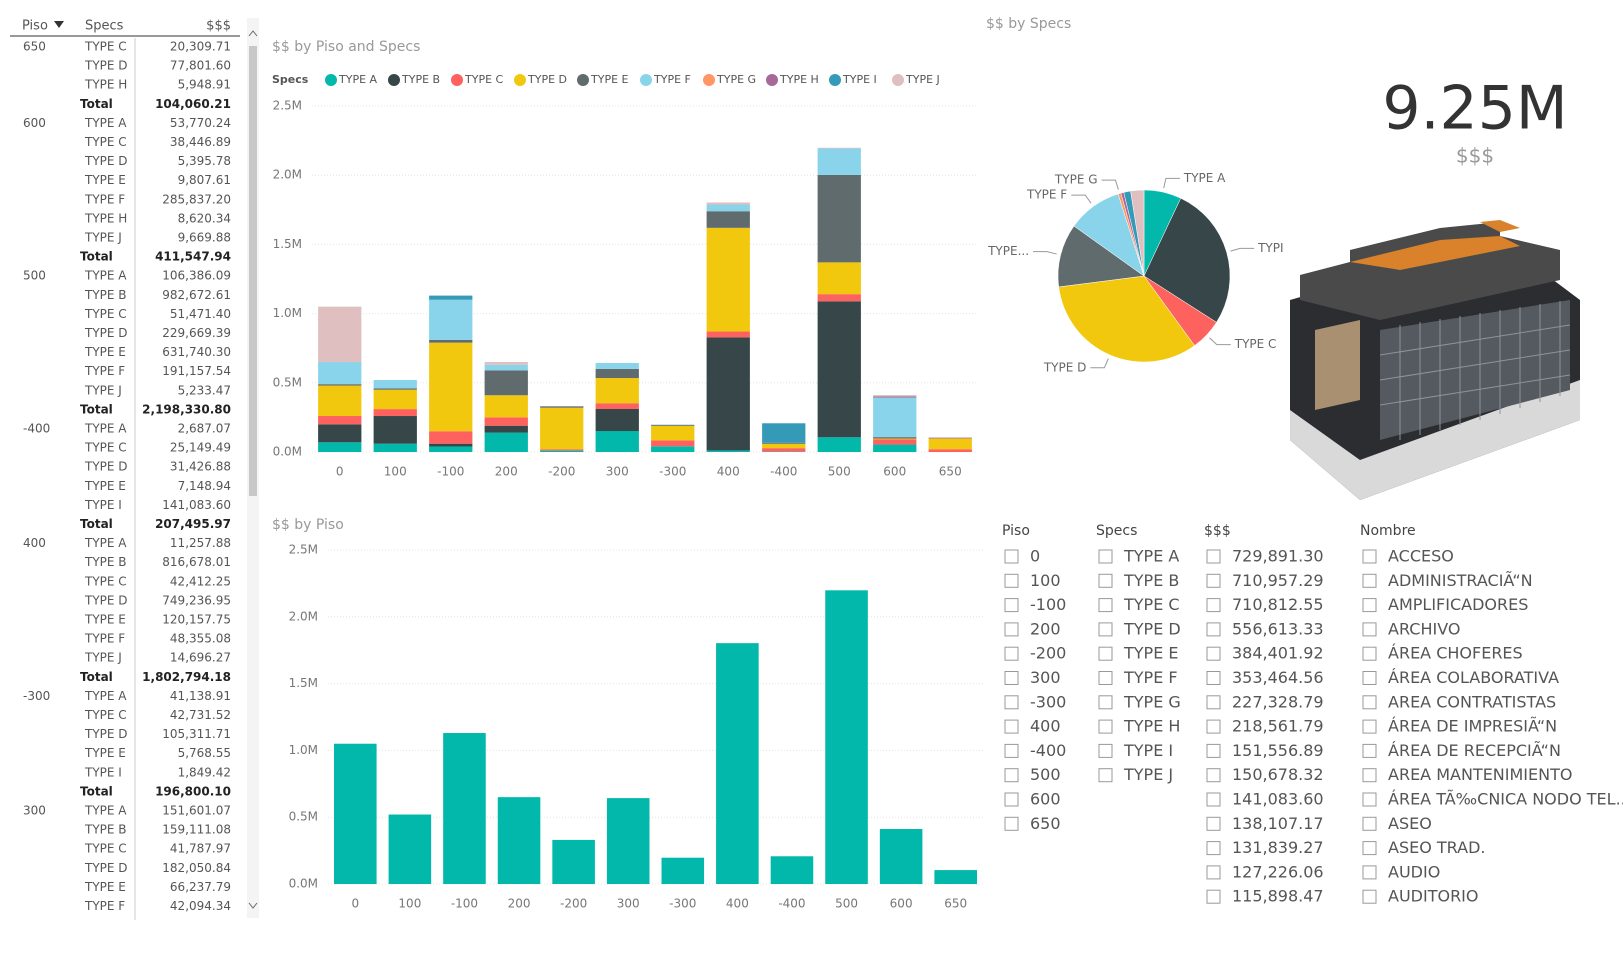 This screenshot has height=954, width=1623. What do you see at coordinates (1150, 677) in the screenshot?
I see `slicer-item: TYPE F` at bounding box center [1150, 677].